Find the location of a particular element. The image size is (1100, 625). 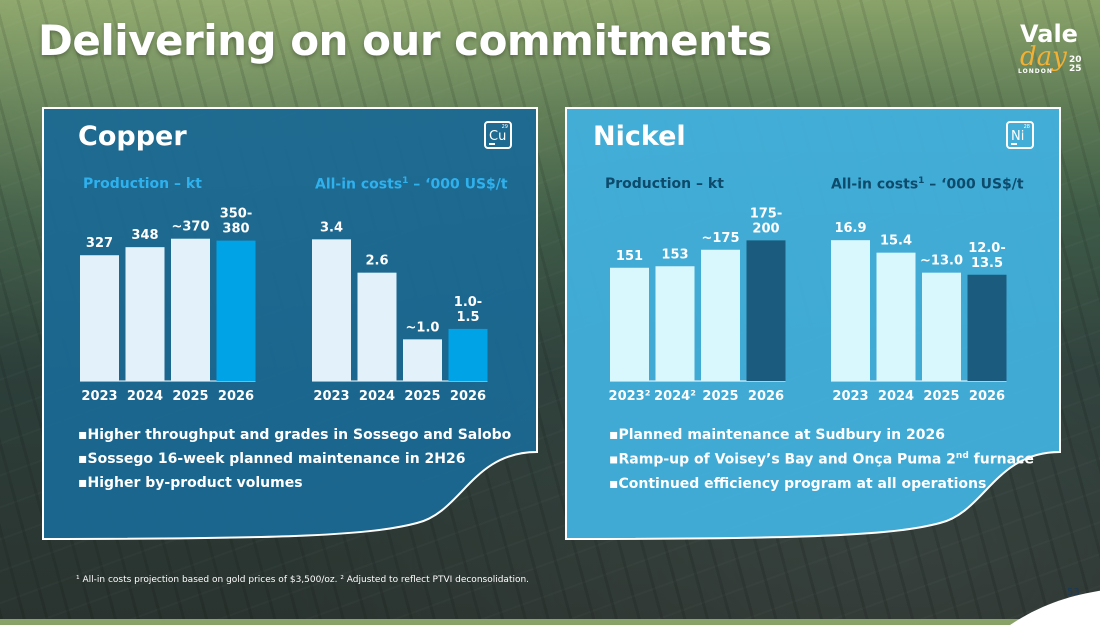

data-label: ~13.0 is located at coordinates (941, 261).